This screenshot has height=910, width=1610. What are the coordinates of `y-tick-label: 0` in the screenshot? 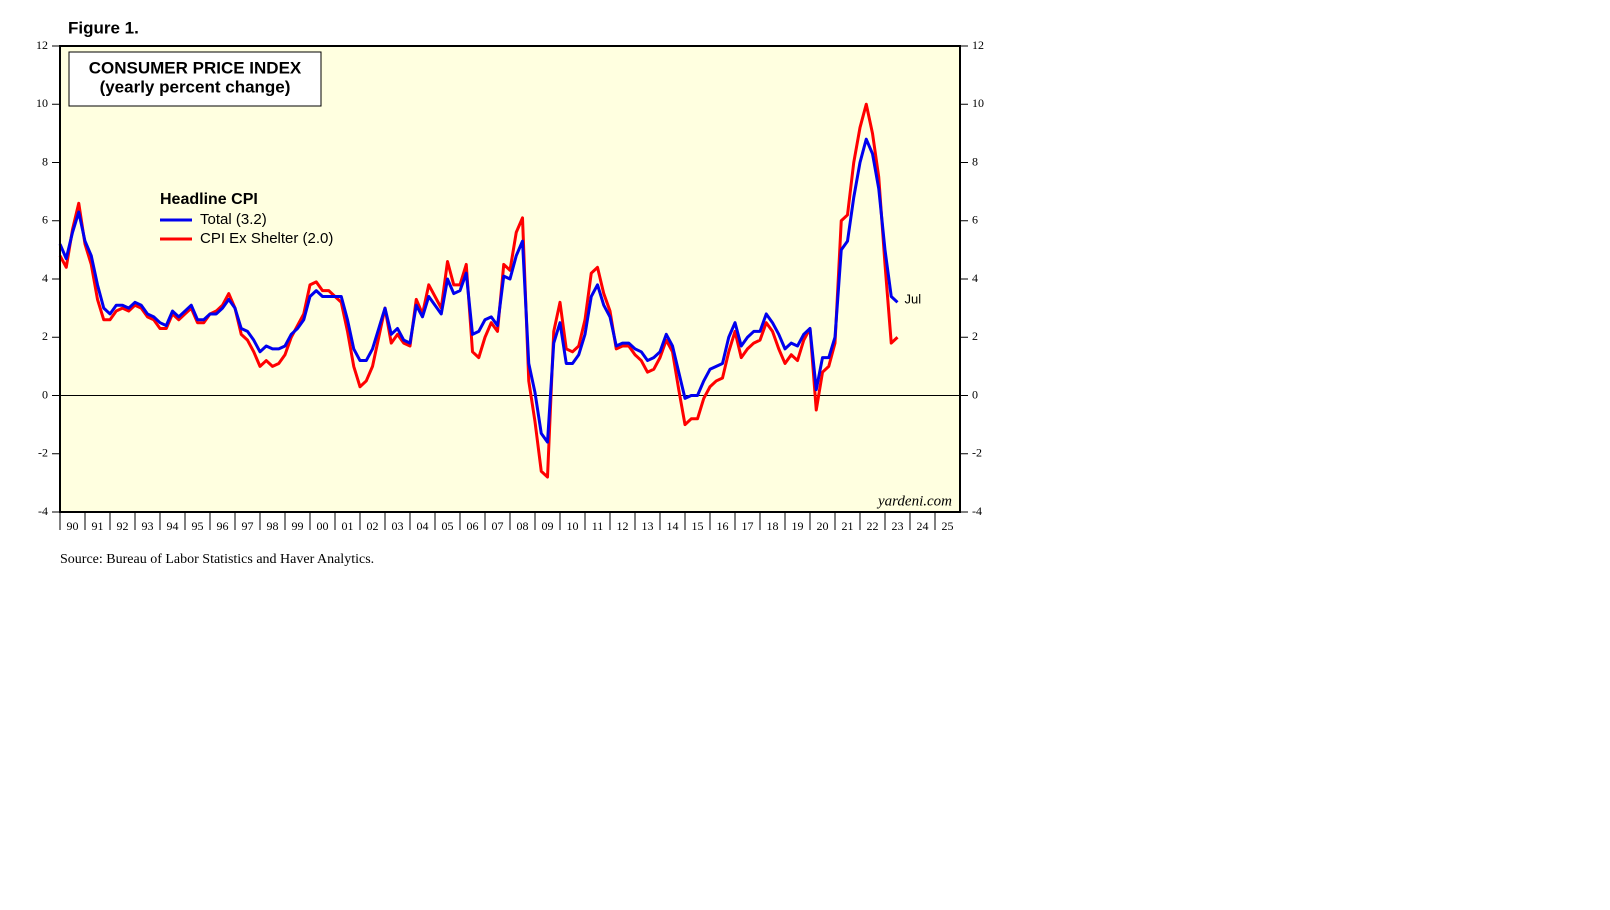 It's located at (45, 394).